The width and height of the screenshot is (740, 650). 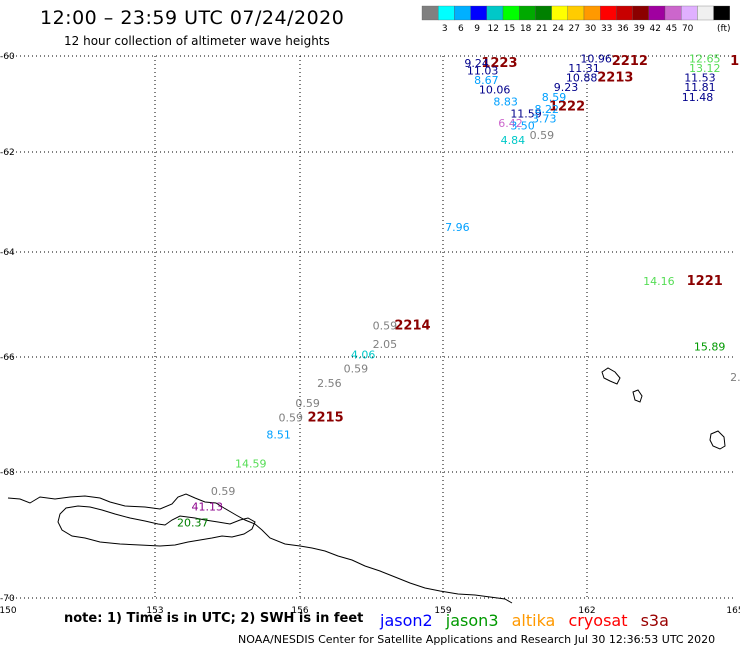 I want to click on swh-reading: 11.59, so click(x=526, y=114).